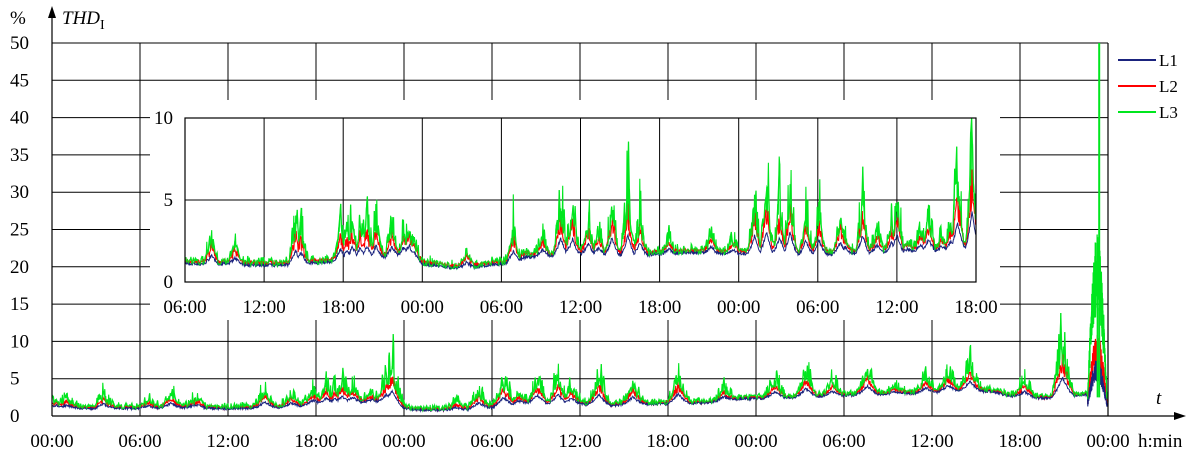  Describe the element at coordinates (19, 155) in the screenshot. I see `main-y-tick-label: 35` at that location.